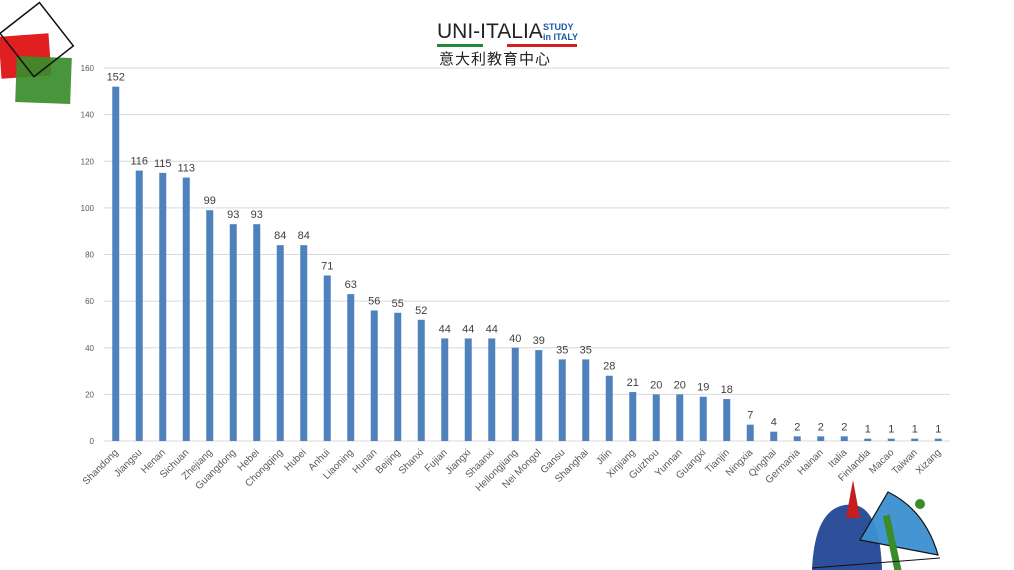 The image size is (1014, 570). What do you see at coordinates (847, 537) in the screenshot?
I see `blue-dome-shape` at bounding box center [847, 537].